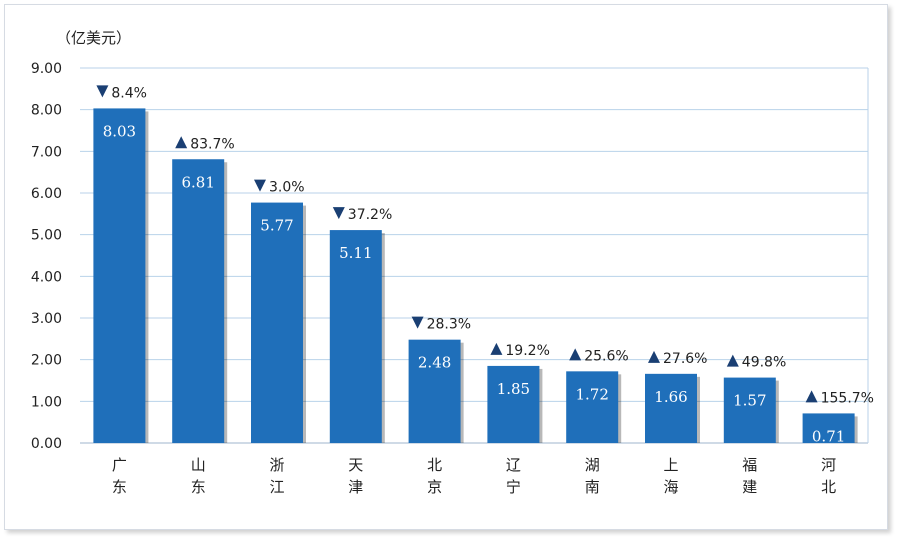  What do you see at coordinates (592, 487) in the screenshot?
I see `x-category-label: 南` at bounding box center [592, 487].